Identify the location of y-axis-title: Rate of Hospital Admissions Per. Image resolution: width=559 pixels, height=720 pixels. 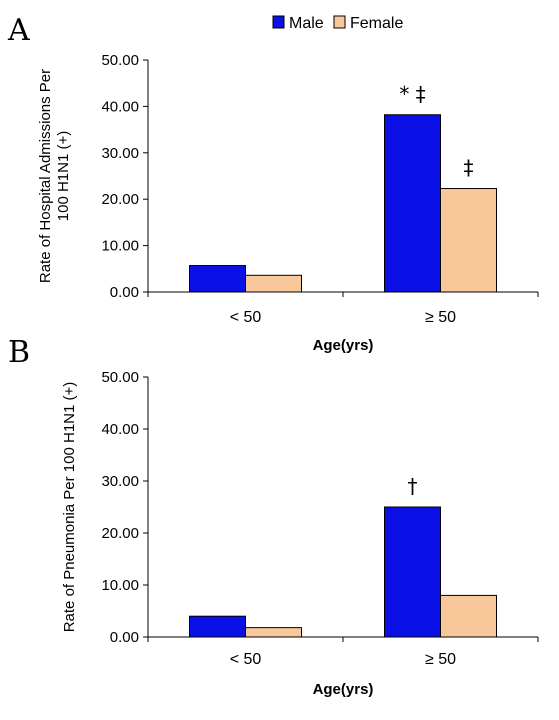
(45, 176).